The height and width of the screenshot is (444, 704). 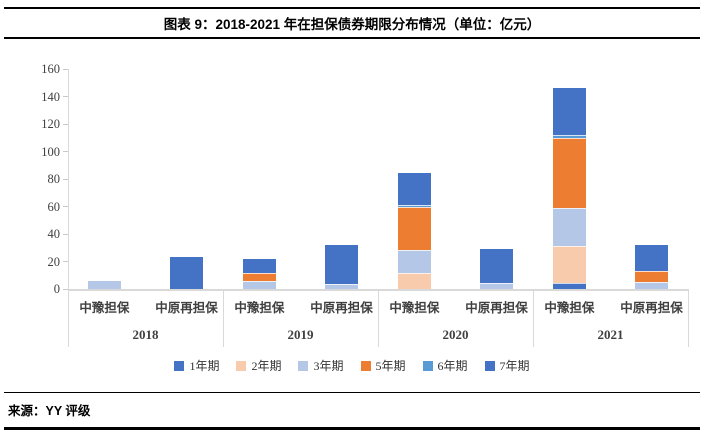 What do you see at coordinates (56, 289) in the screenshot?
I see `y-axis-tick-label: 0` at bounding box center [56, 289].